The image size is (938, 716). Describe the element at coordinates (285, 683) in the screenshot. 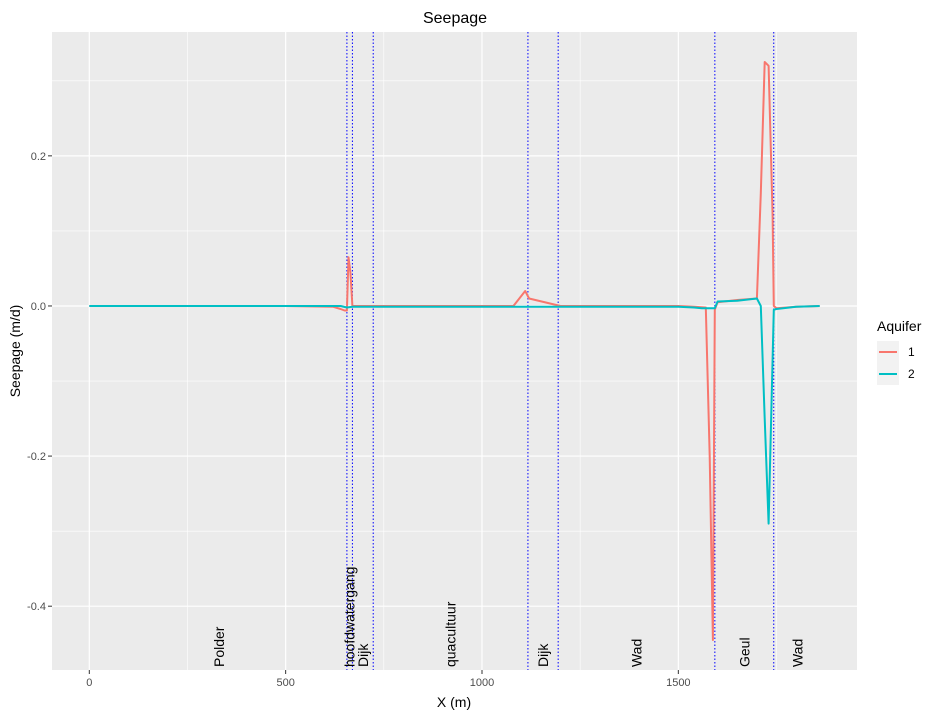

I see `x-tick-label: 500` at that location.